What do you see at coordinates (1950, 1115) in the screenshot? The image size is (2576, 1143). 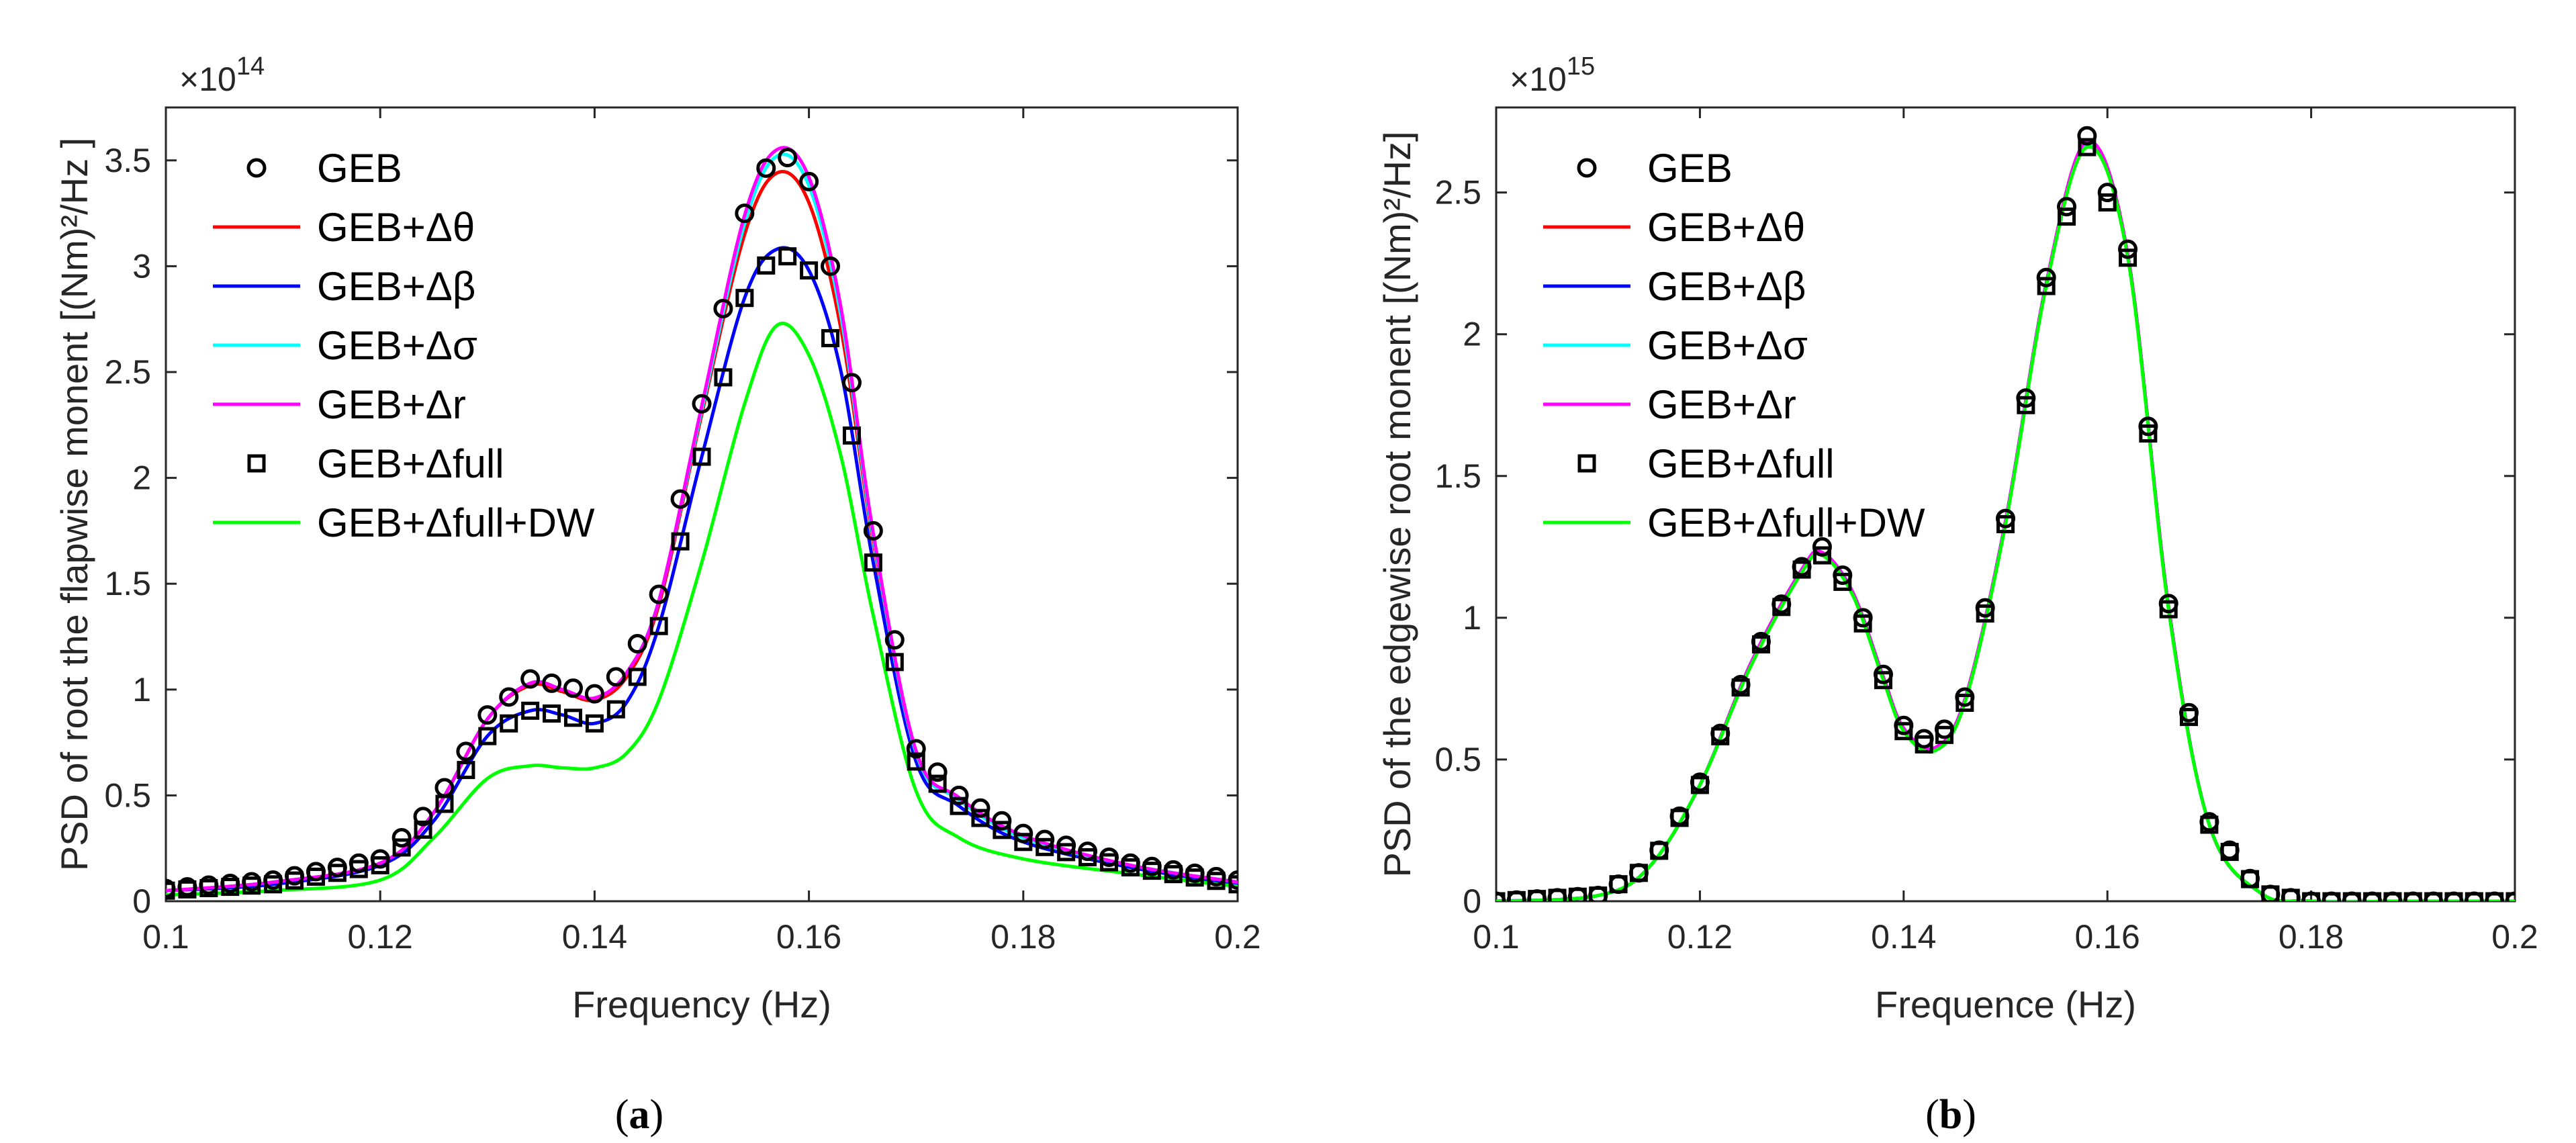 I see `subplot-label: (b)` at bounding box center [1950, 1115].